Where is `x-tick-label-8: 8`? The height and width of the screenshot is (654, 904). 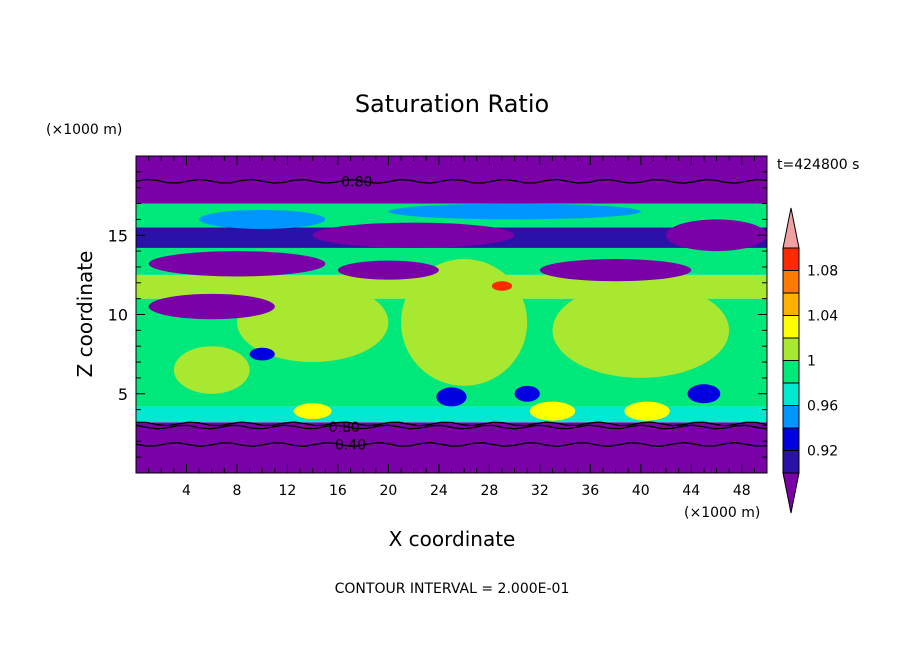
x-tick-label-8: 8 is located at coordinates (236, 491).